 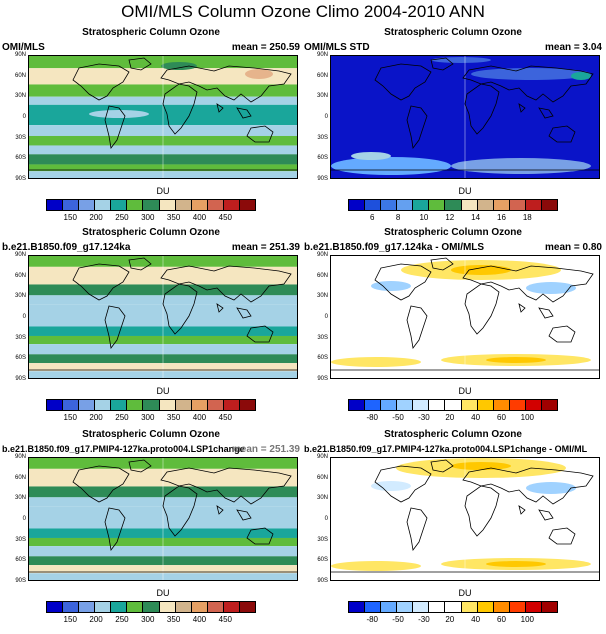 What do you see at coordinates (303, 11) in the screenshot?
I see `main-title: OMI/MLS Column Ozone Climo 2004-2010 ANN` at bounding box center [303, 11].